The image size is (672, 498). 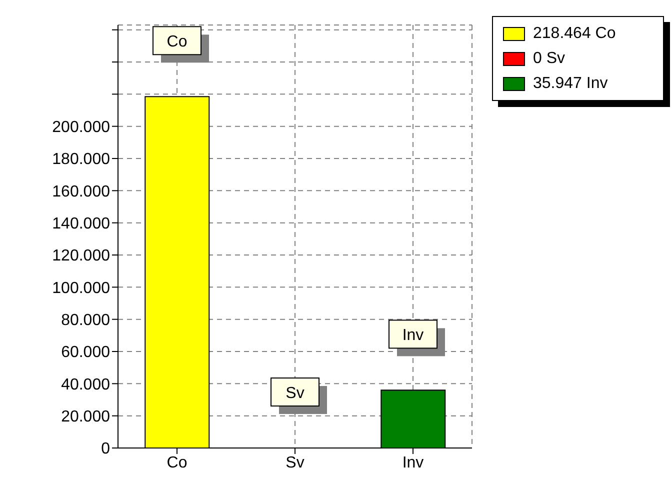 I want to click on y-tick-label: 200.000, so click(x=81, y=127).